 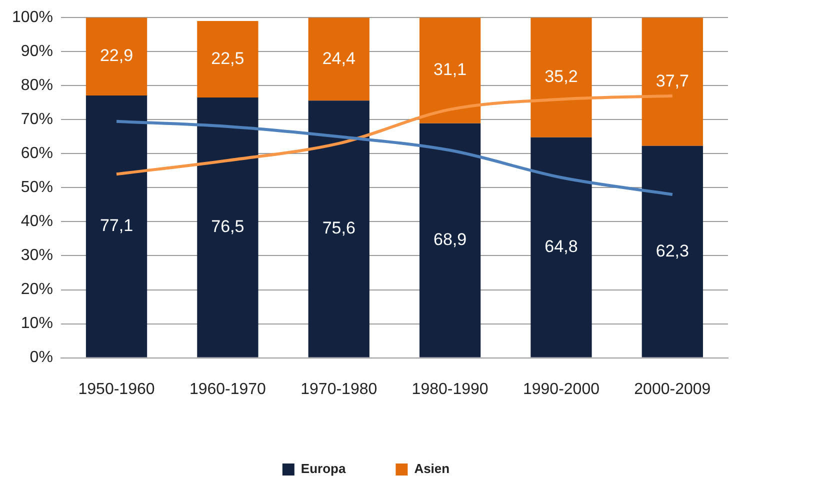 What do you see at coordinates (432, 468) in the screenshot?
I see `legend-label: Asien` at bounding box center [432, 468].